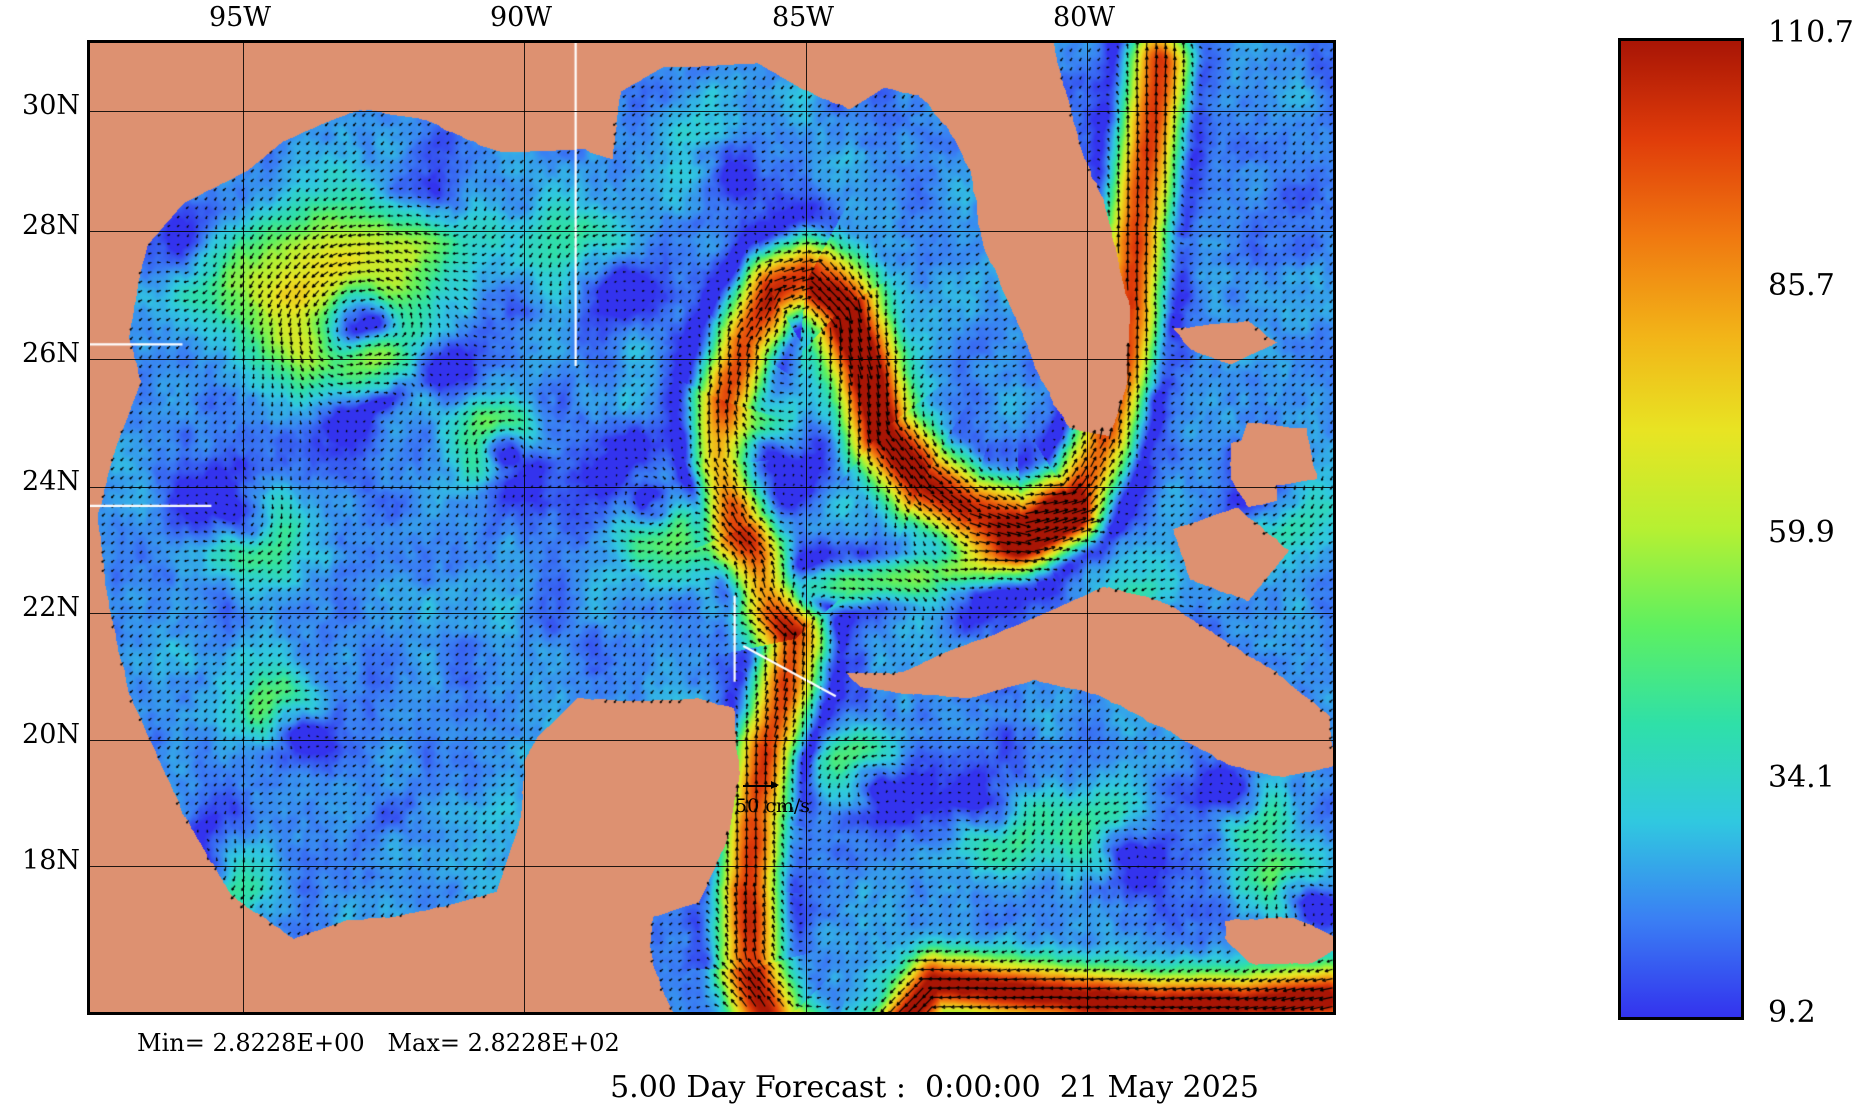 Image resolution: width=1869 pixels, height=1109 pixels. Describe the element at coordinates (240, 17) in the screenshot. I see `x-tick-label-95w: 95W` at that location.